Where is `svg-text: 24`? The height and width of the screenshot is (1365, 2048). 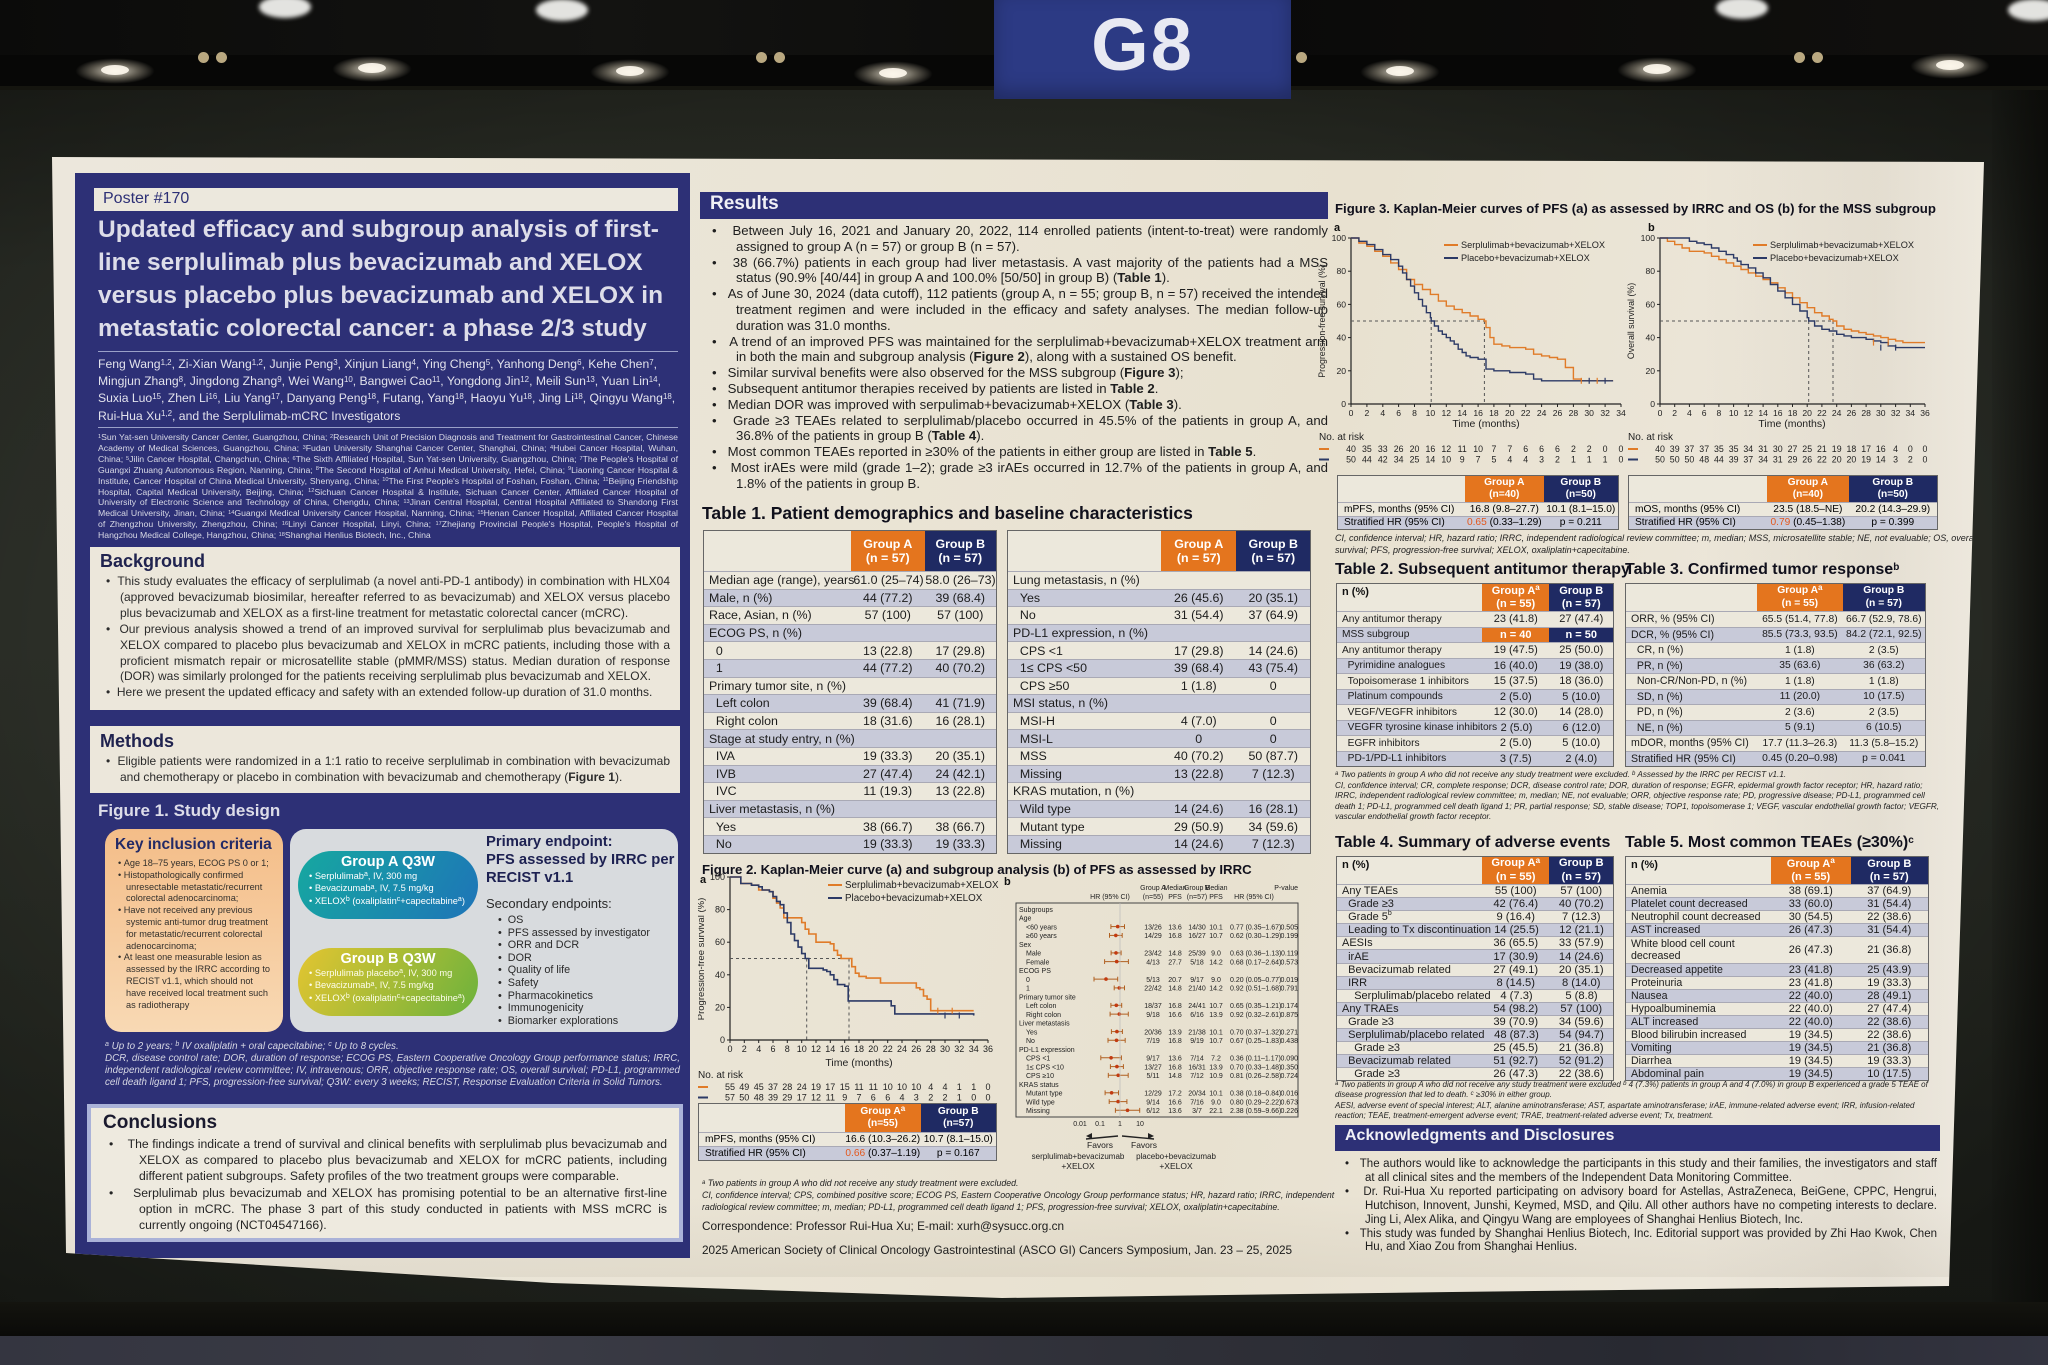 svg-text: 24 is located at coordinates (1837, 413).